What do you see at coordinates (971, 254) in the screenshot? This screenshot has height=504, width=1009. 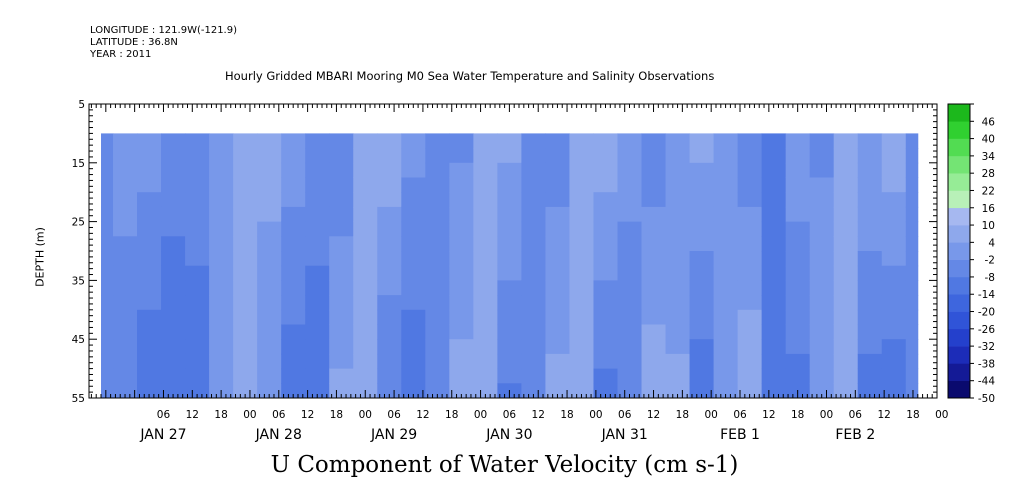 I see `colorbar: 46 40 34 28 22 16 10 4 -2 -8 -14 -20 -26 -32 -38 -44 -50` at bounding box center [971, 254].